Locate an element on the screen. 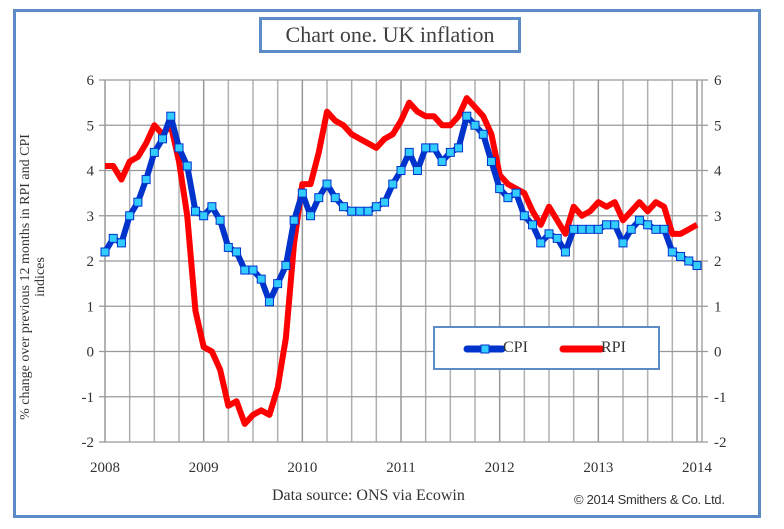 This screenshot has width=784, height=529. y-tick-right: 2 is located at coordinates (718, 262).